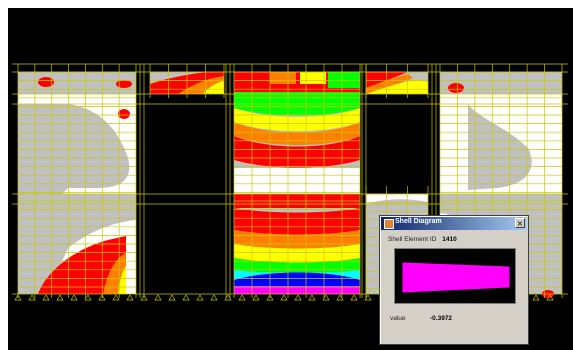 This screenshot has height=350, width=573. I want to click on contour-gray-strip, so click(501, 83).